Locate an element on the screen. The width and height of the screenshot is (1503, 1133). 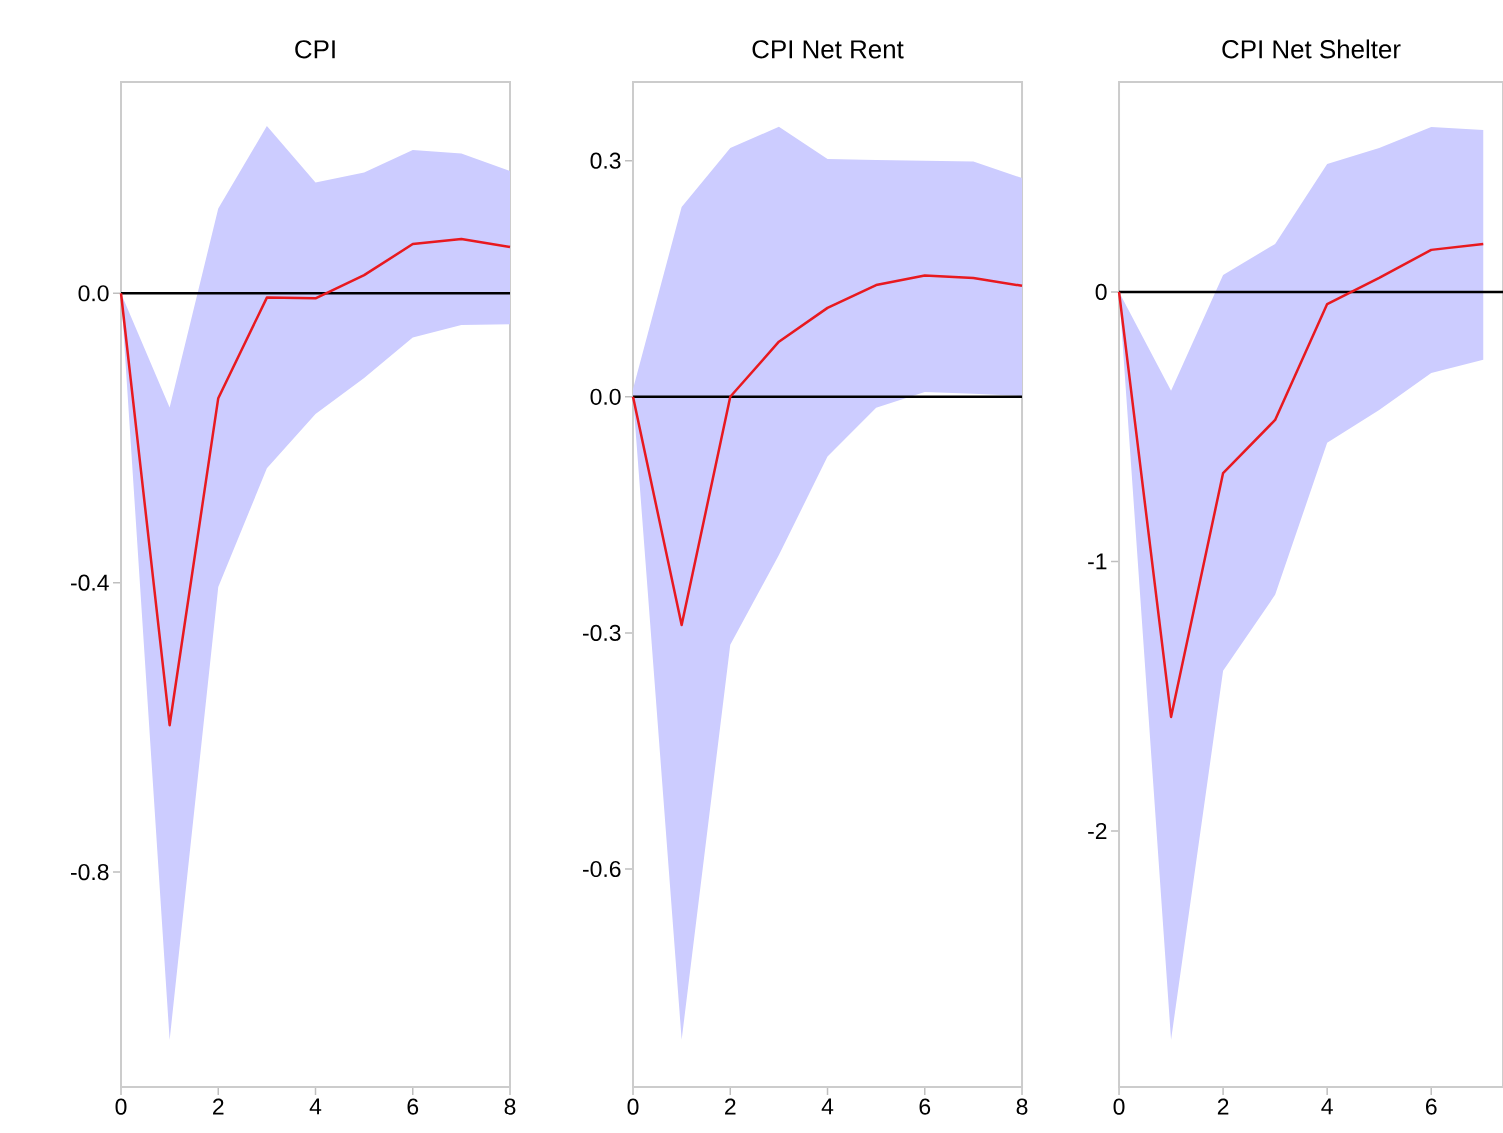
chart-title: CPI Net Shelter is located at coordinates (1311, 49).